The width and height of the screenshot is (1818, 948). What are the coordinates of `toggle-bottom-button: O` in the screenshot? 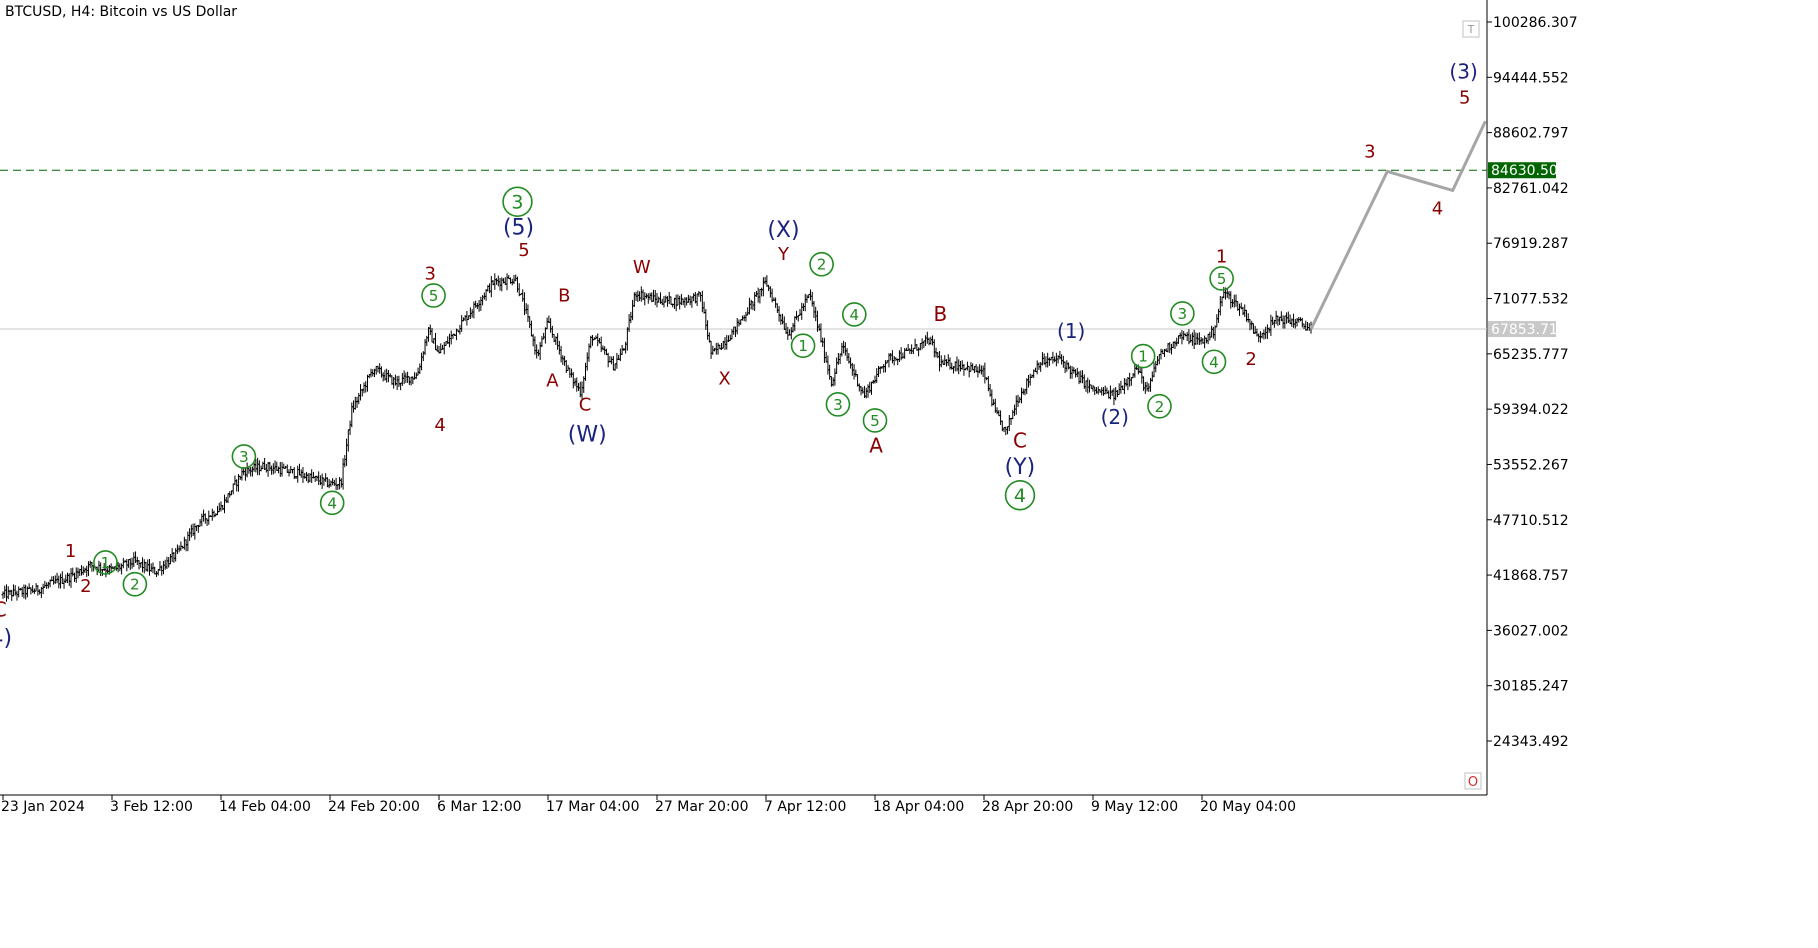 It's located at (1473, 781).